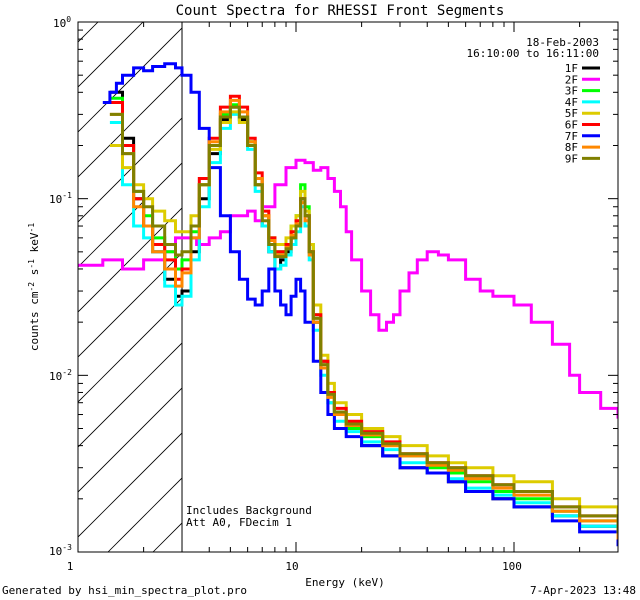 The image size is (640, 600). I want to click on annotation-attenuator: Att A0, FDecim 1, so click(239, 522).